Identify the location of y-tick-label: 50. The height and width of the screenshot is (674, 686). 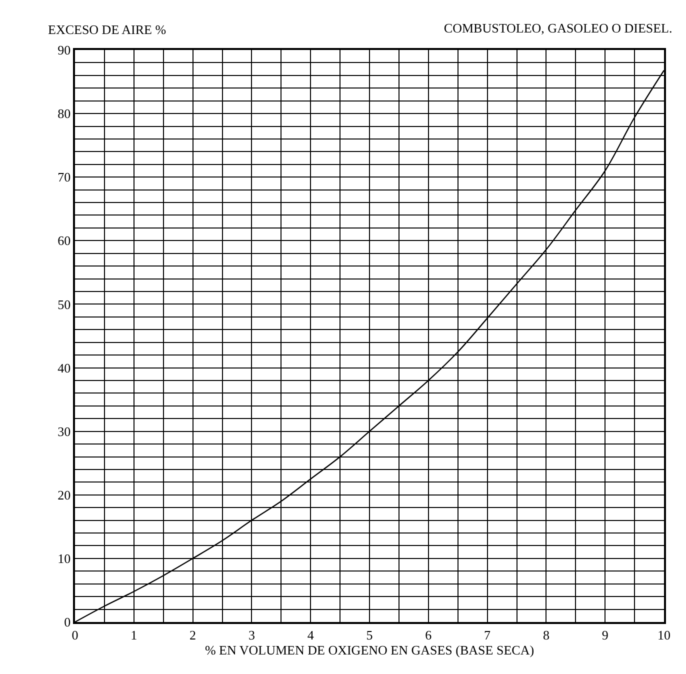
(64, 304).